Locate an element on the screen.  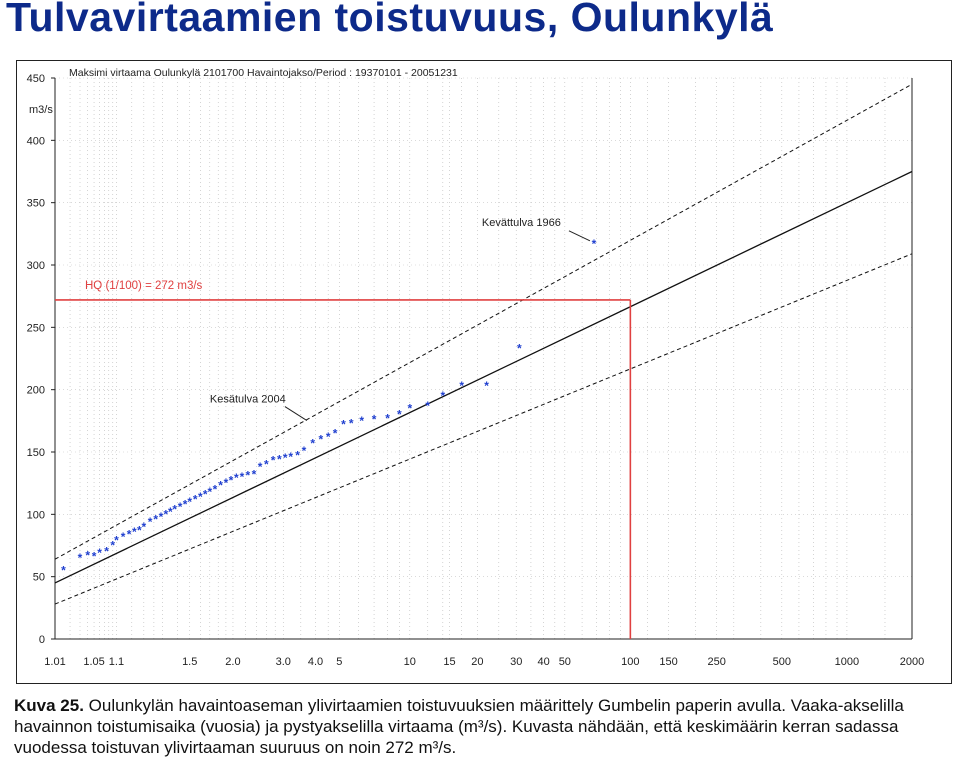
x-tick-label: 2000 is located at coordinates (912, 662).